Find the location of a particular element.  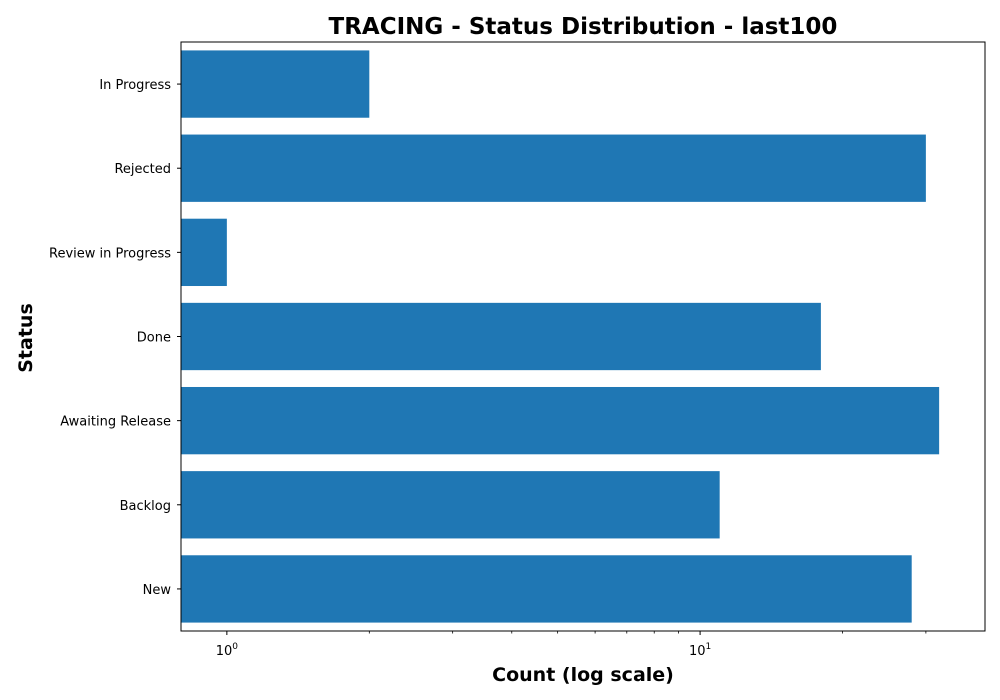

bar-rejected is located at coordinates (553, 168).